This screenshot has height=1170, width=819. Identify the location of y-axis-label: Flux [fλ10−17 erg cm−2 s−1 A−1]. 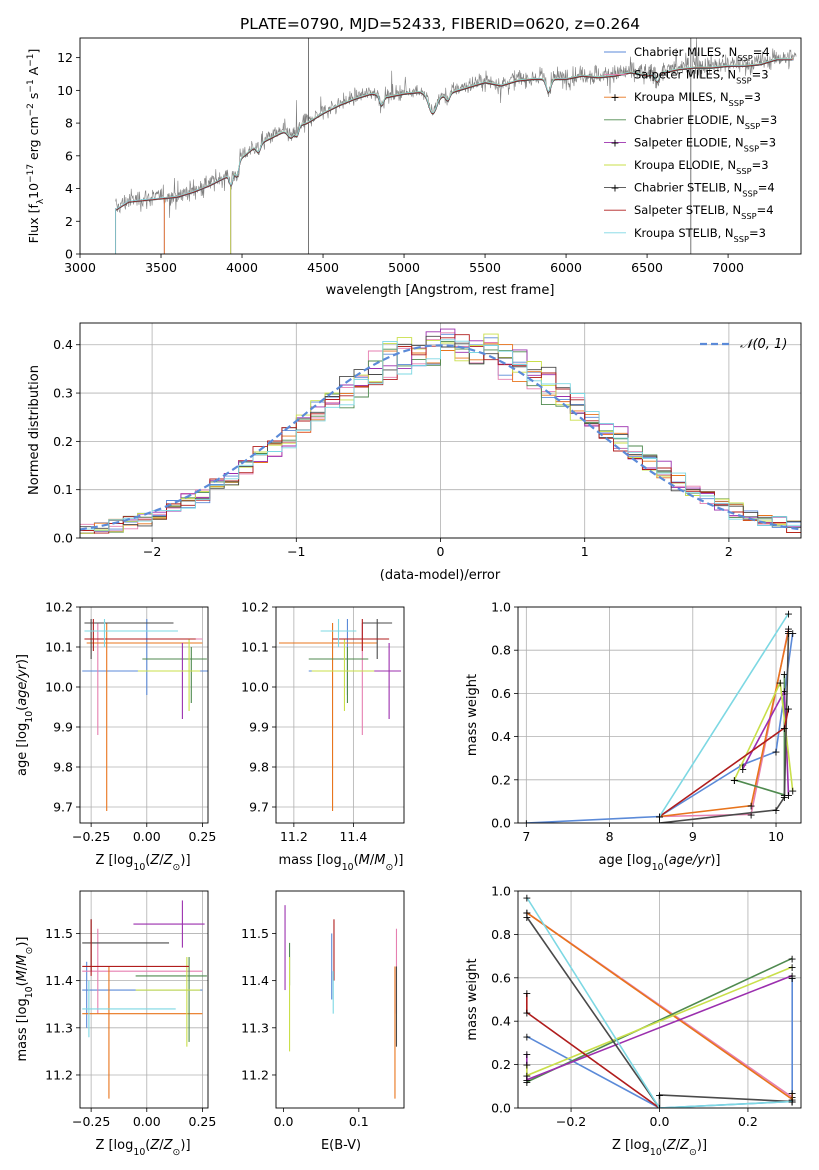
(36, 146).